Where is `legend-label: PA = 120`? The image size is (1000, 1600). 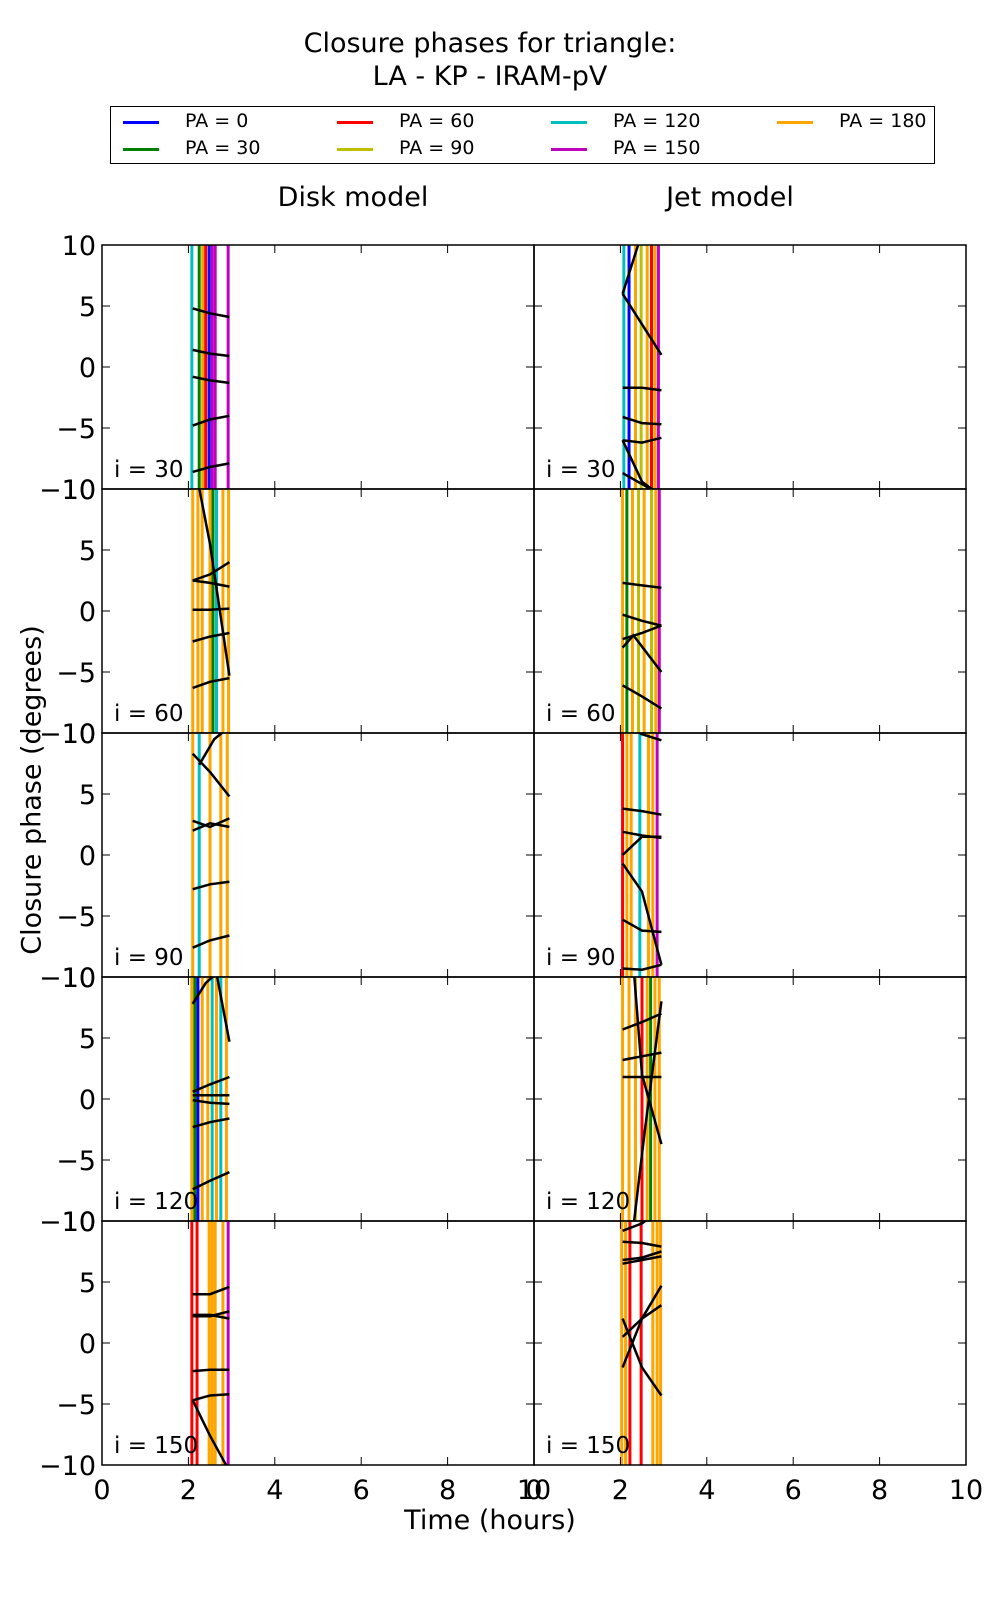
legend-label: PA = 120 is located at coordinates (657, 121).